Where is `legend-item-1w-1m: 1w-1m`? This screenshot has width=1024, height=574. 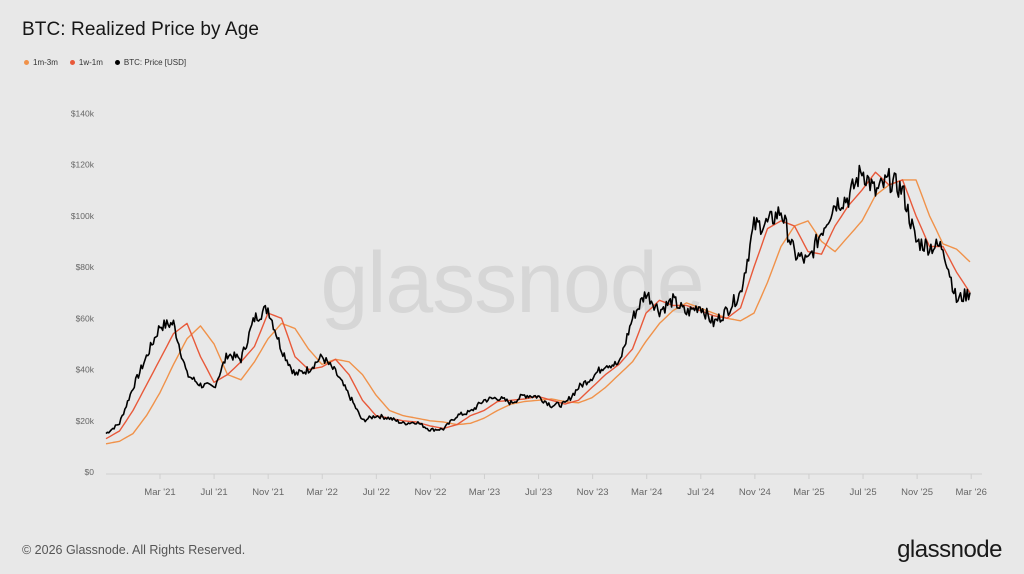 legend-item-1w-1m: 1w-1m is located at coordinates (86, 62).